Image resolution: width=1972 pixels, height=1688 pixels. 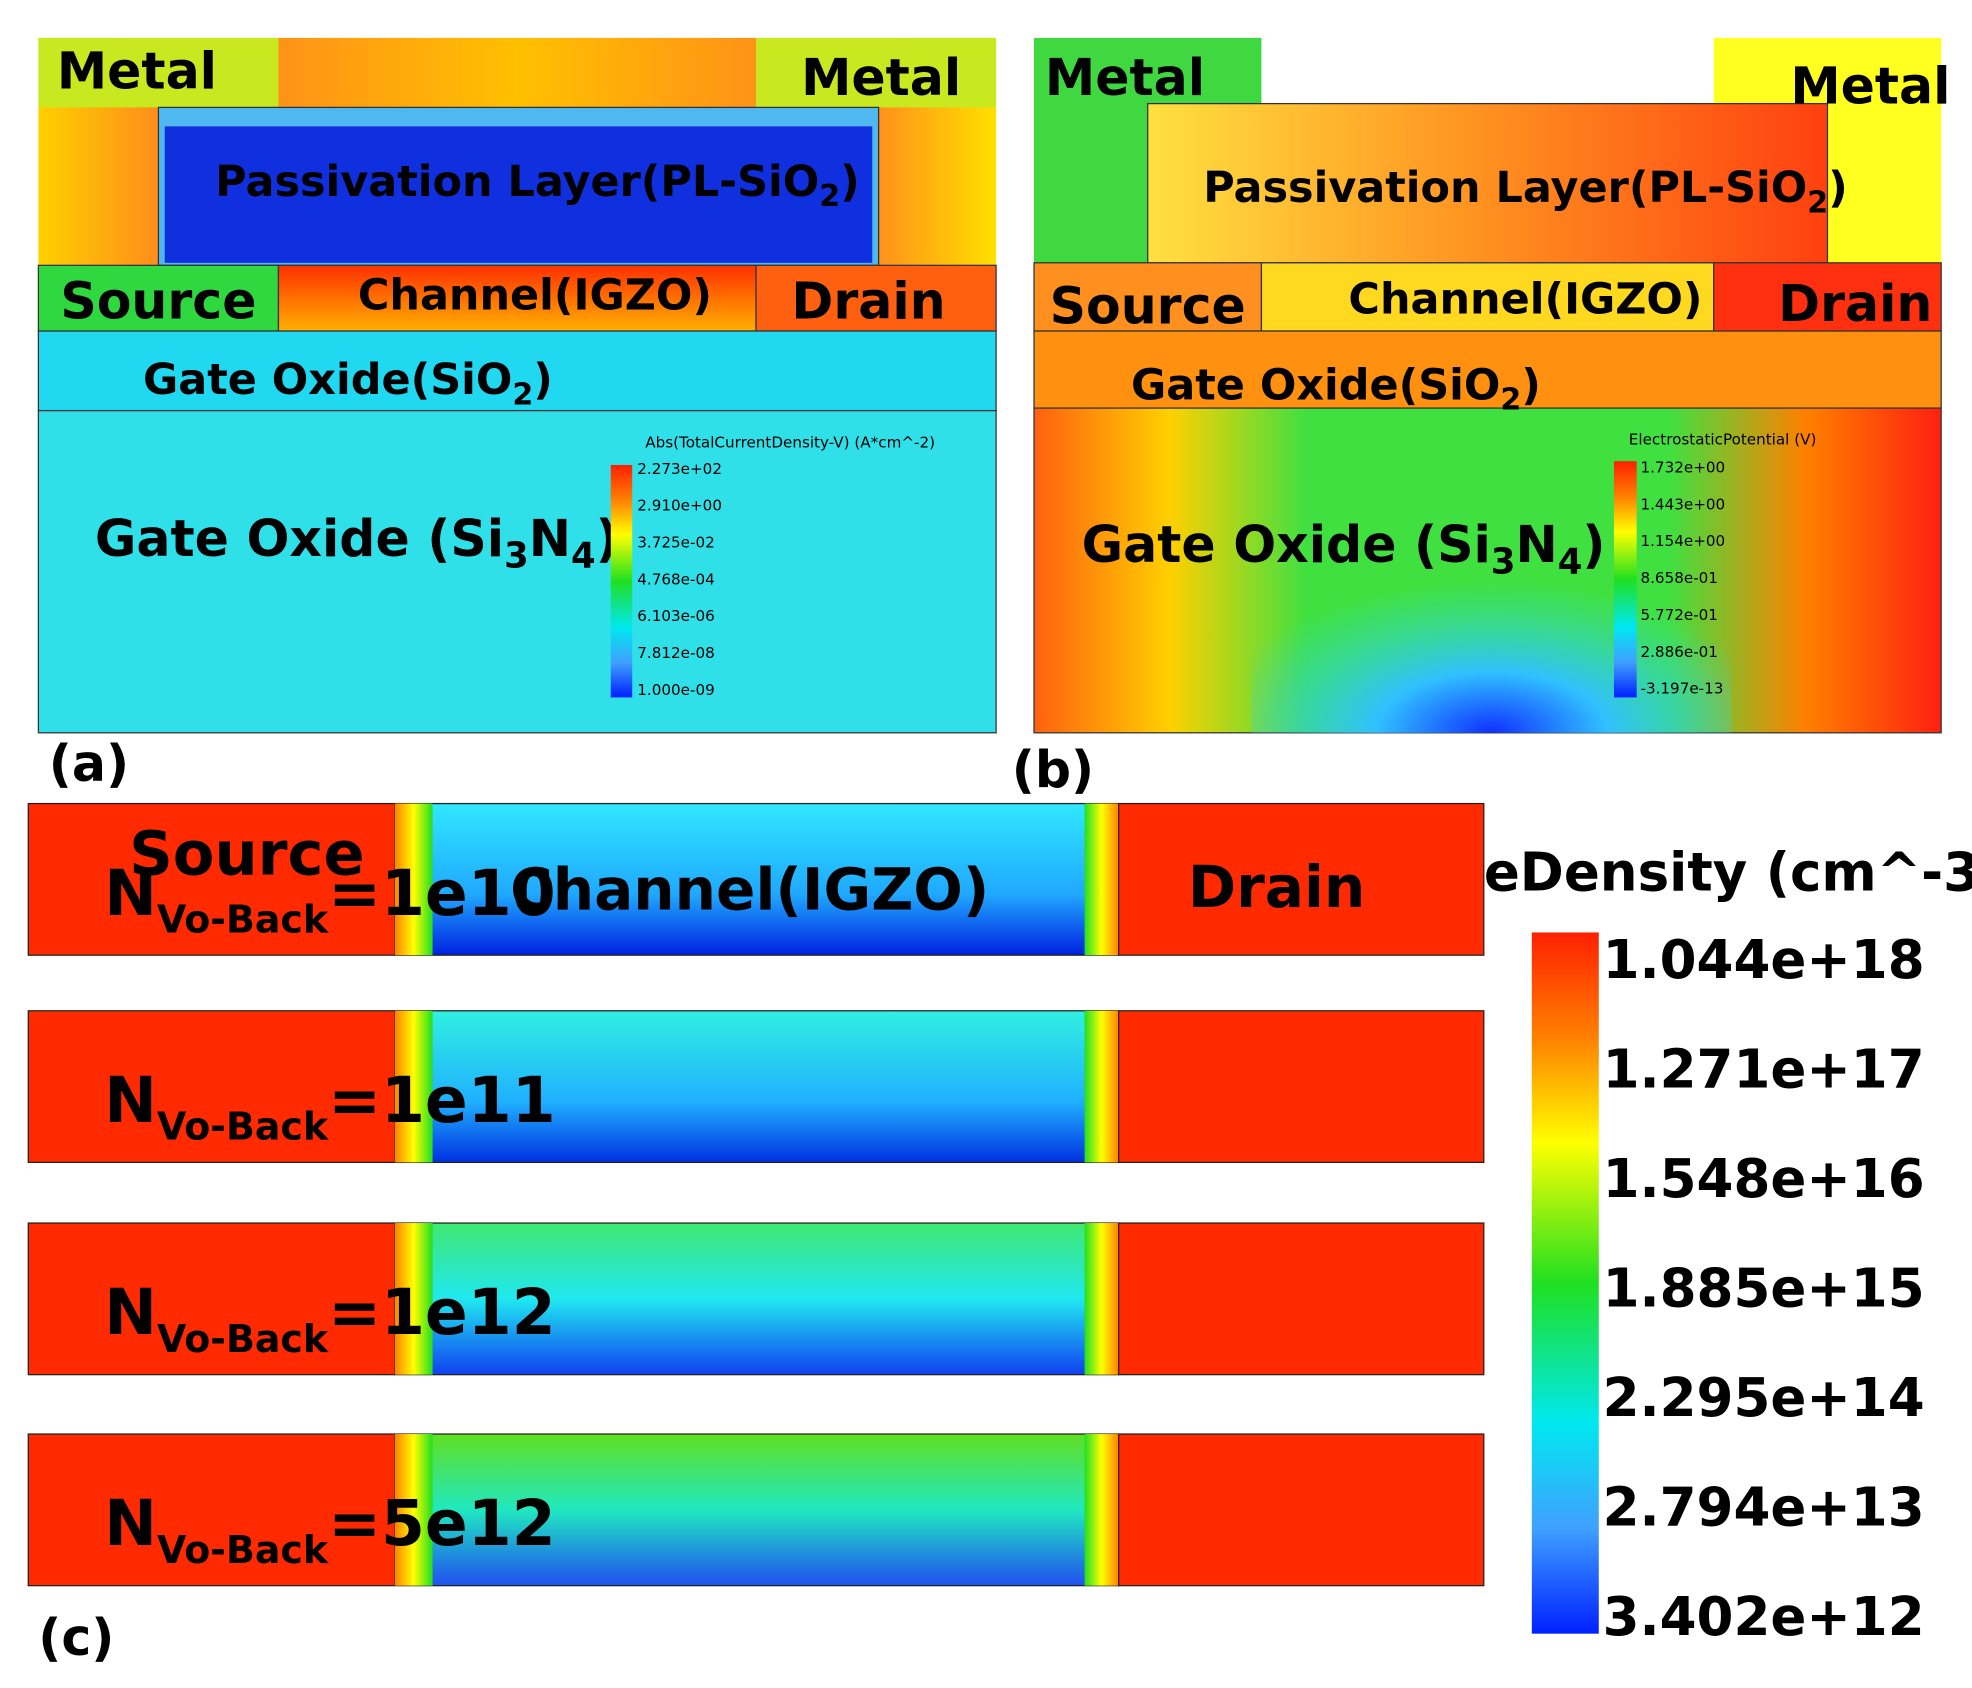 I want to click on colorbar-tick-label: 3.725e-02, so click(x=675, y=543).